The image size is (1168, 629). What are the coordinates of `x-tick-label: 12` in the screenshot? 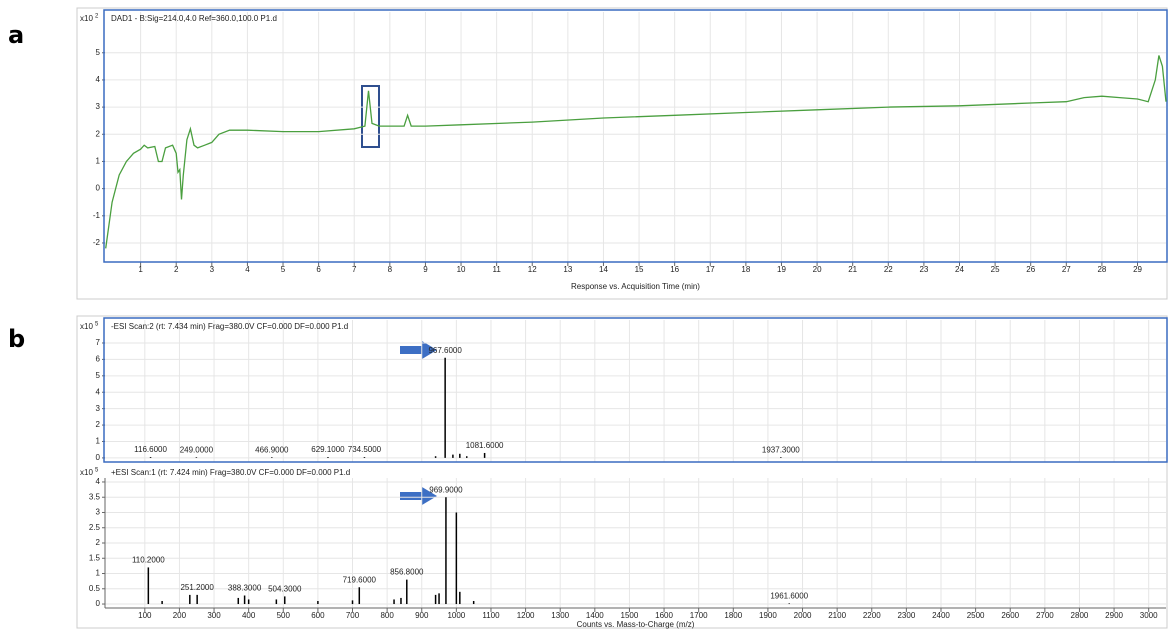 It's located at (532, 269).